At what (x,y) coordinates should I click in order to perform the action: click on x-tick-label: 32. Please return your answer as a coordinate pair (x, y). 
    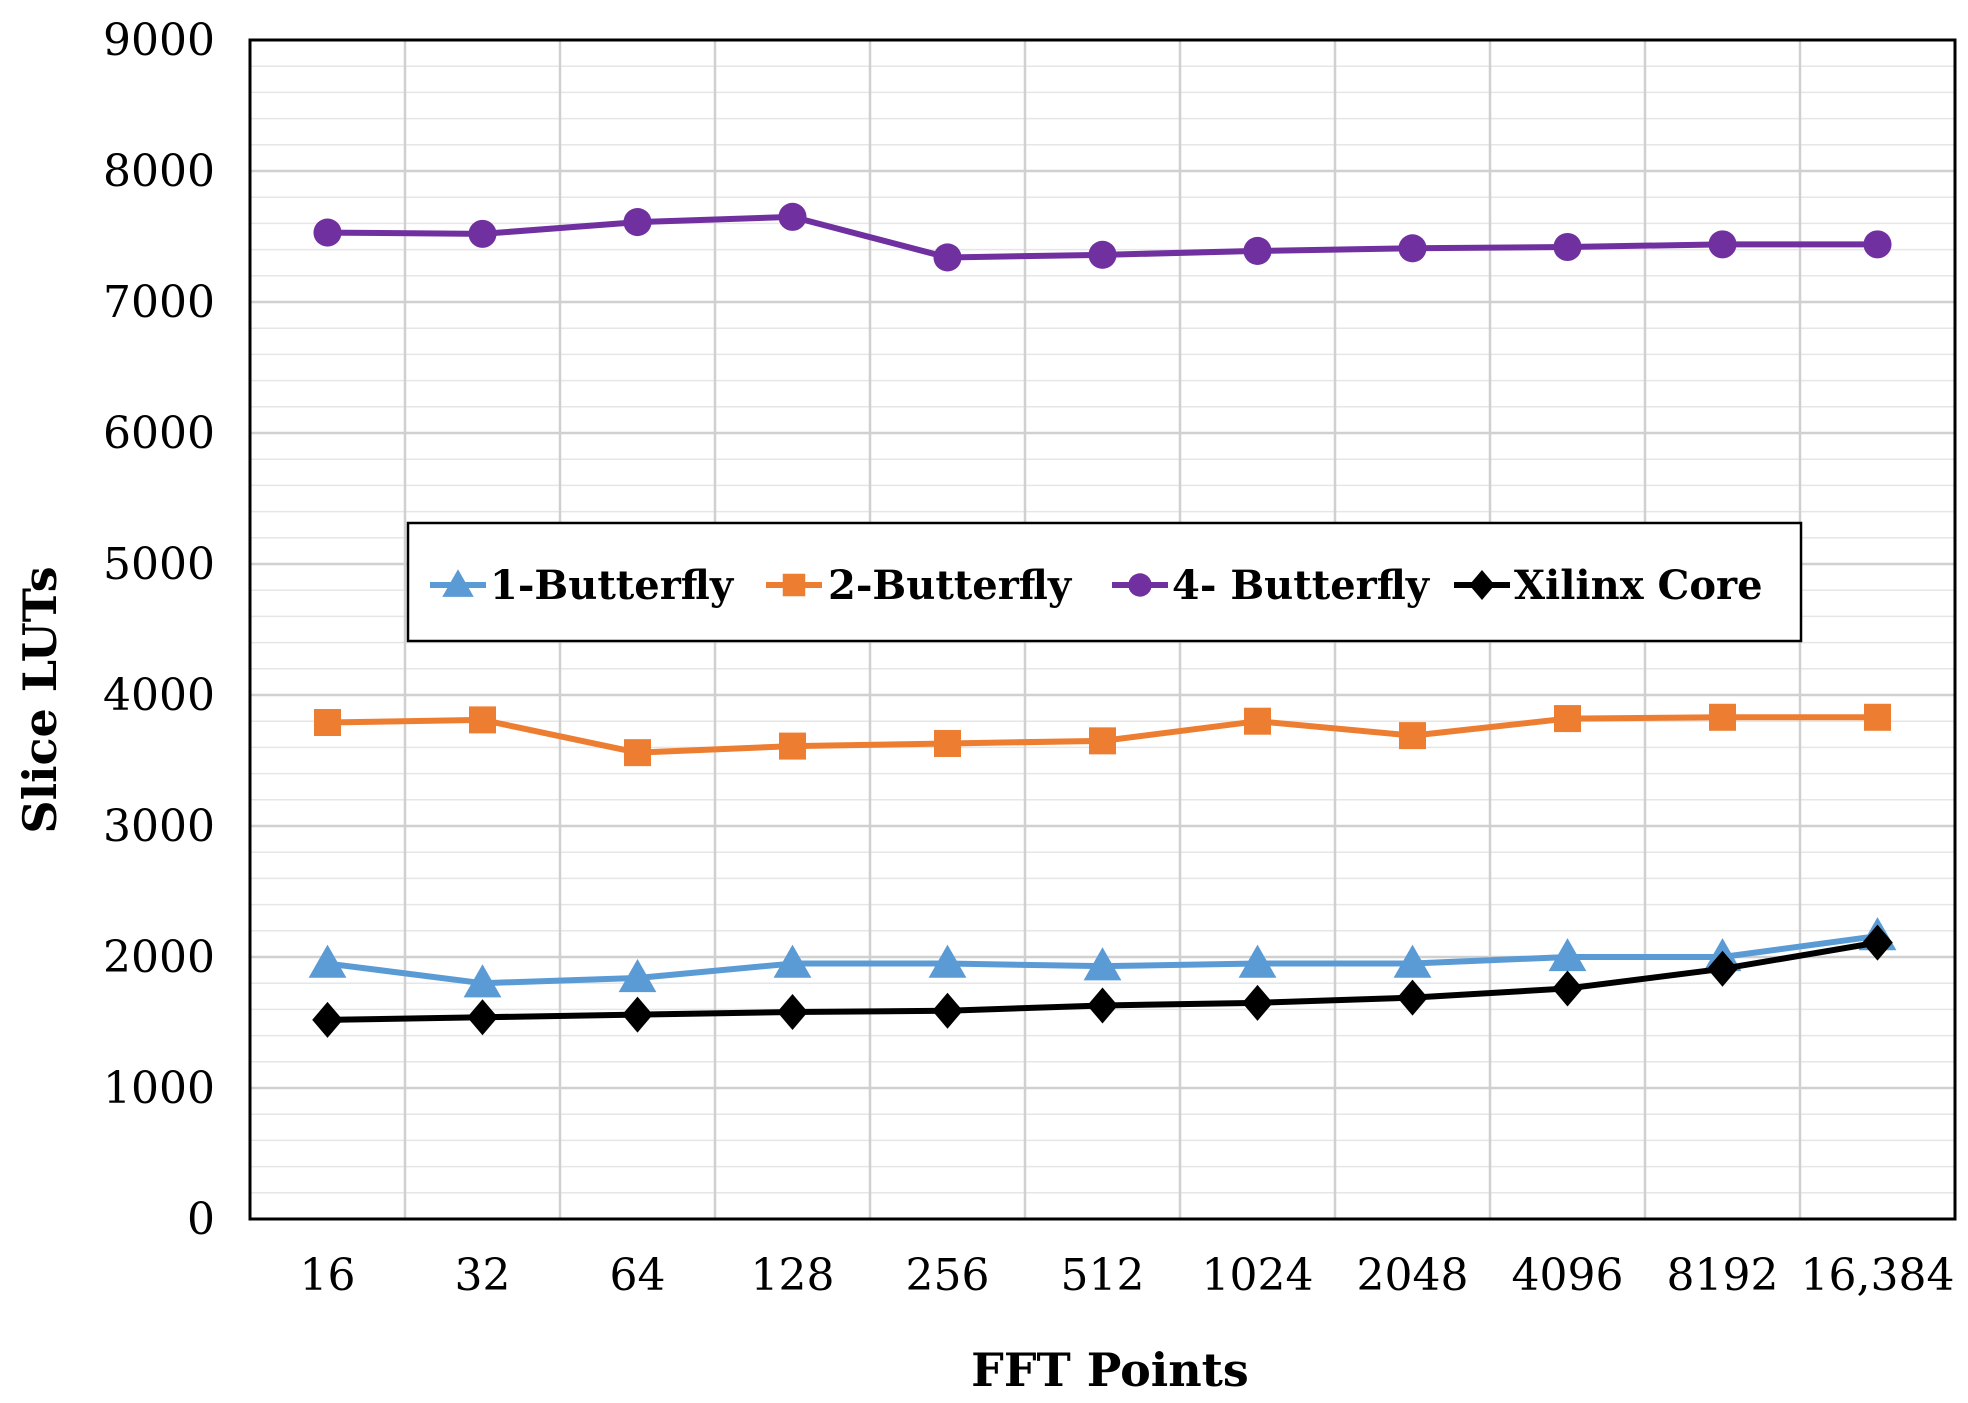
    Looking at the image, I should click on (483, 1275).